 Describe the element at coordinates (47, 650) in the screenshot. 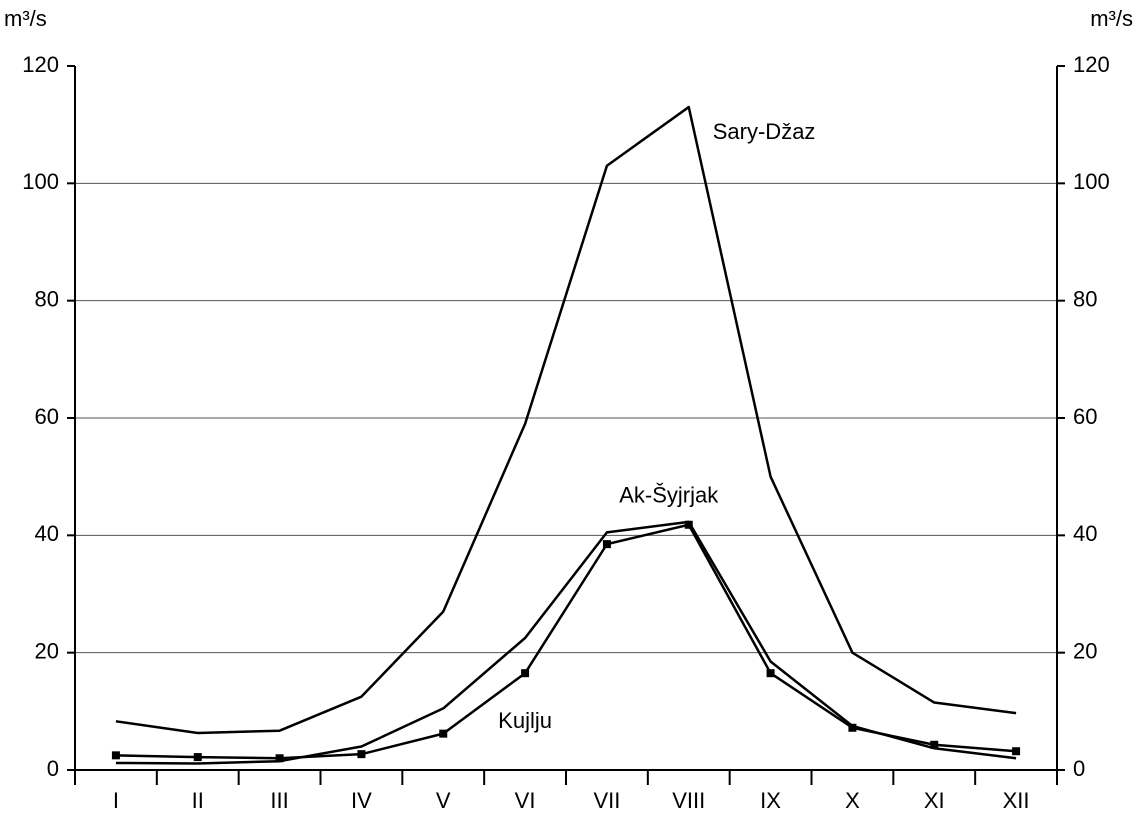

I see `y-tick-label: 20` at that location.